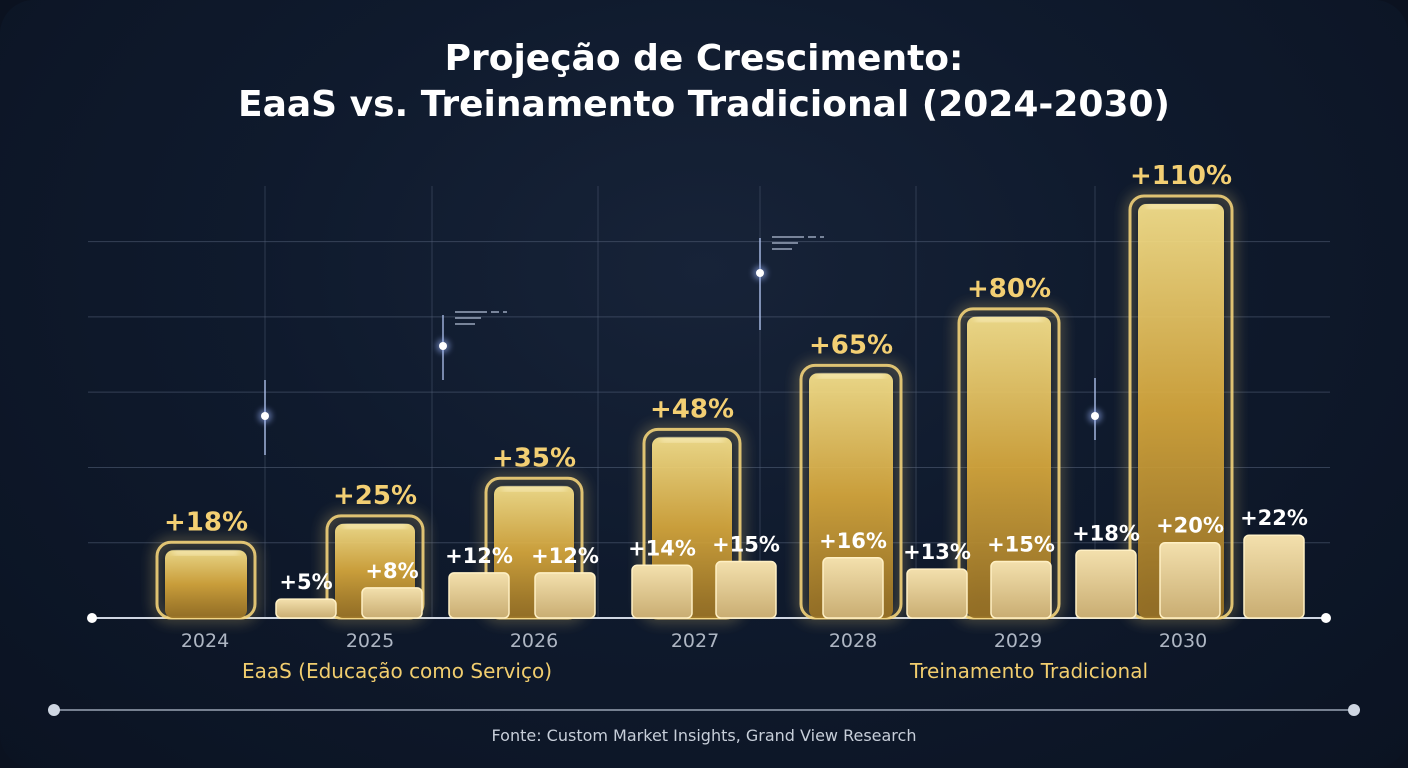  I want to click on traditional-value-label: +8%, so click(391, 571).